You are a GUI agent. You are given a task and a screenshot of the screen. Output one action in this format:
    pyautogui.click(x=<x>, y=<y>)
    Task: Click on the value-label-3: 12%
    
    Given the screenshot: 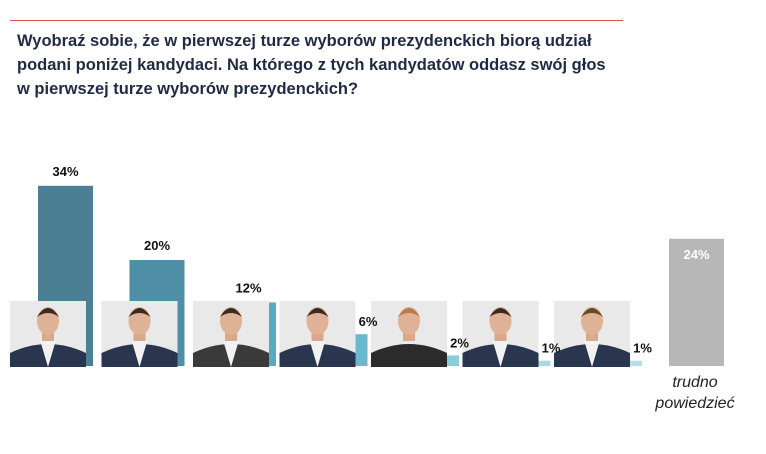 What is the action you would take?
    pyautogui.click(x=248, y=287)
    